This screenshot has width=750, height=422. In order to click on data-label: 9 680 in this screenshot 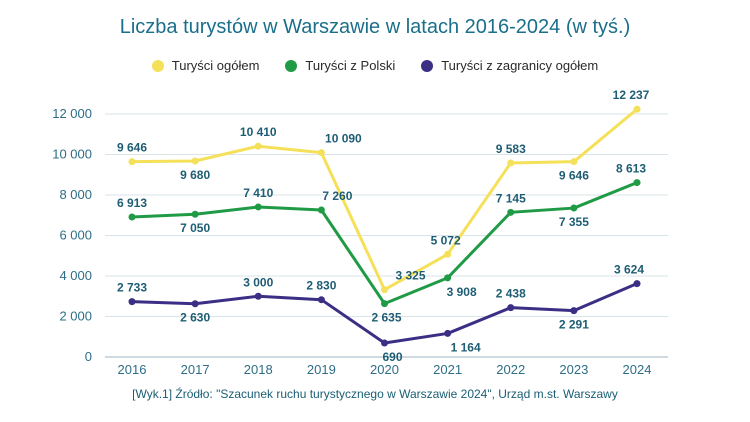, I will do `click(195, 175)`.